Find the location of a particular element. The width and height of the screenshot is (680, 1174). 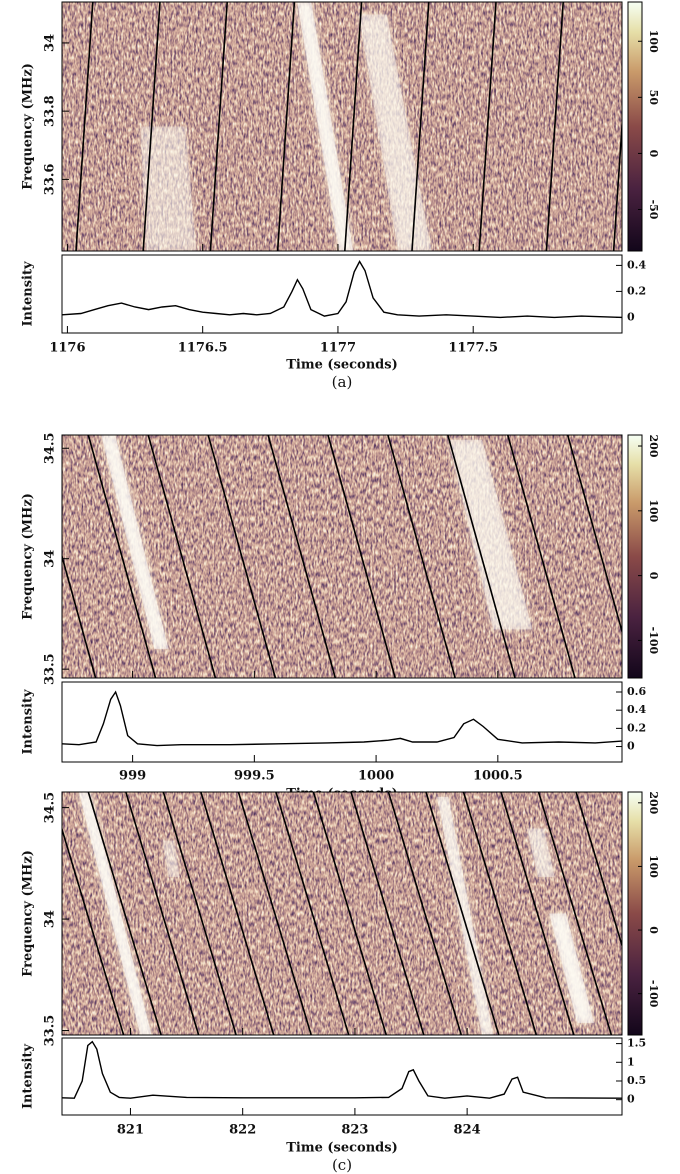

intensity-tick-label: 0.6 is located at coordinates (636, 691).